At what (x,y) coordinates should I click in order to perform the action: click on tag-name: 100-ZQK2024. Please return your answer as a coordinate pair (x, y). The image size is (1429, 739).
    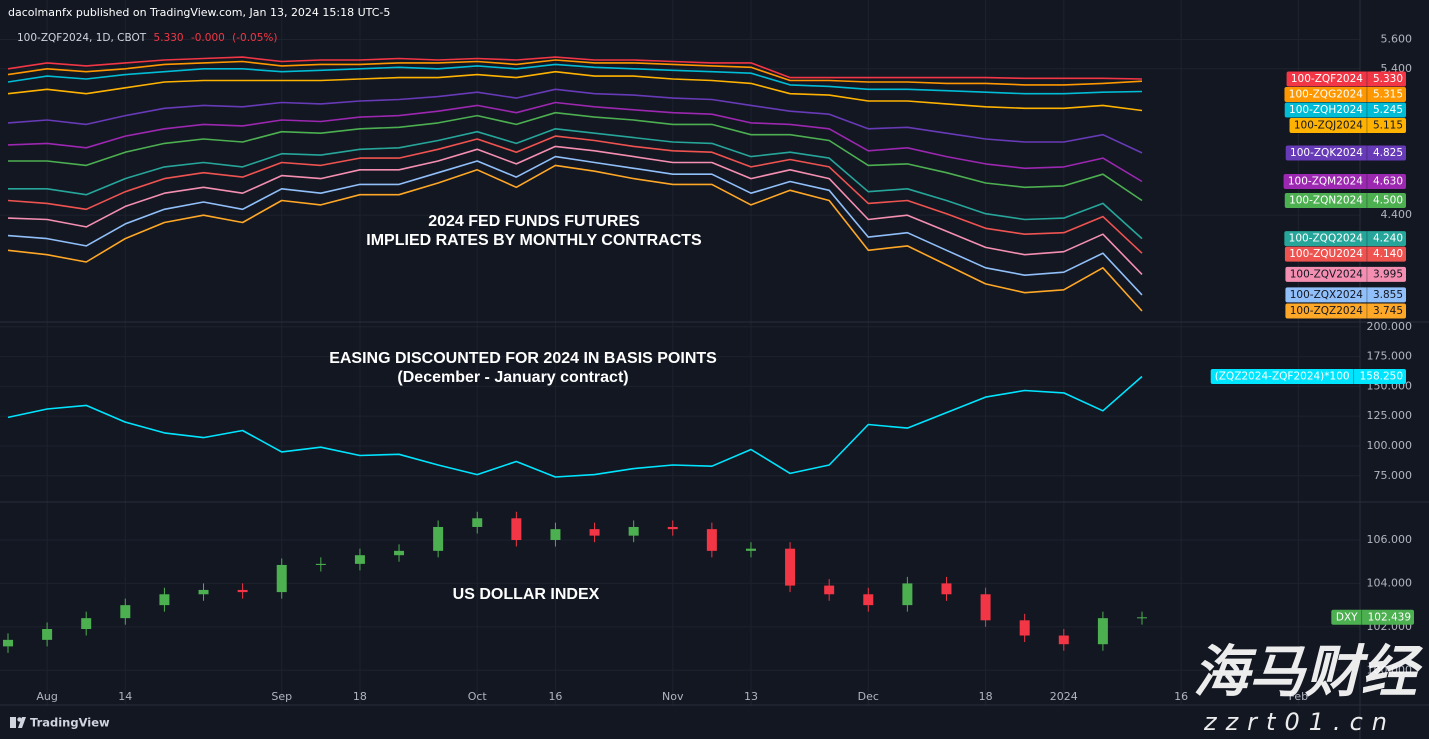
    Looking at the image, I should click on (1326, 153).